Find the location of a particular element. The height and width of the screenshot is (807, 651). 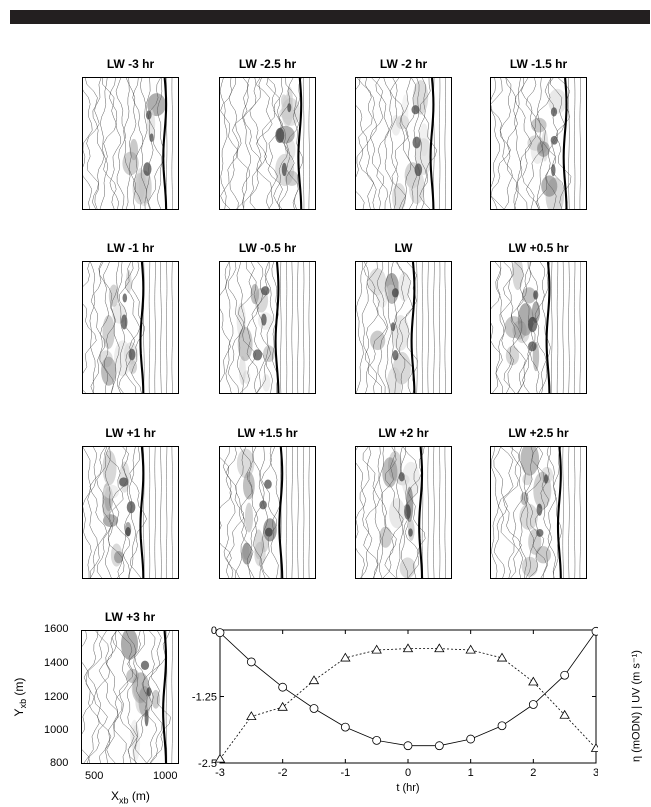

panel-title: LW is located at coordinates (403, 248).